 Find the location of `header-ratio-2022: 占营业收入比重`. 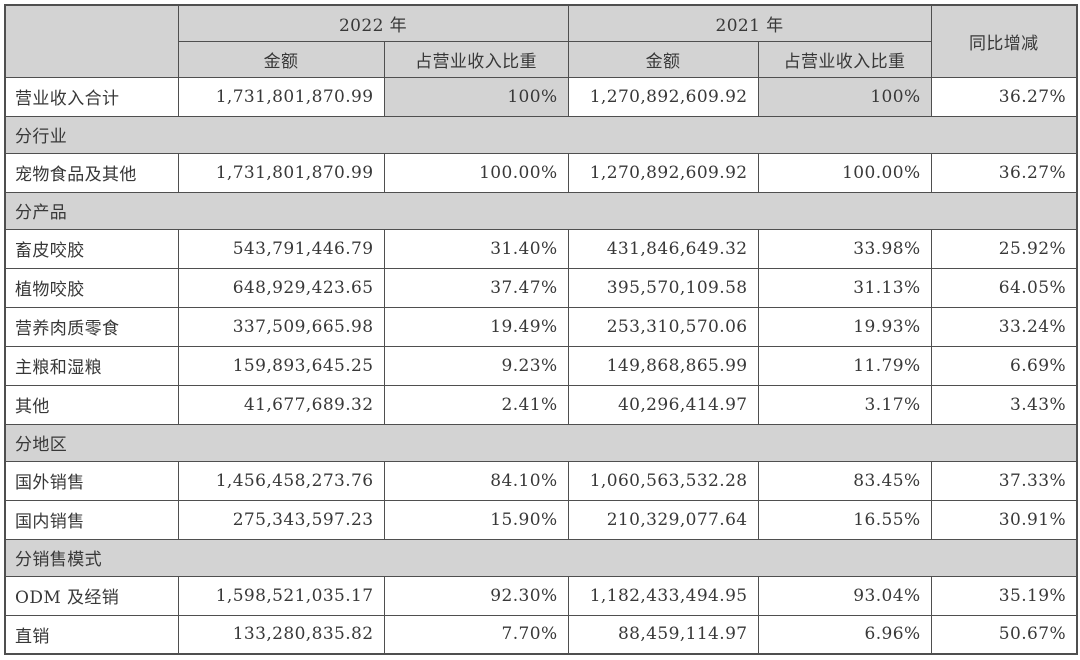

header-ratio-2022: 占营业收入比重 is located at coordinates (476, 59).